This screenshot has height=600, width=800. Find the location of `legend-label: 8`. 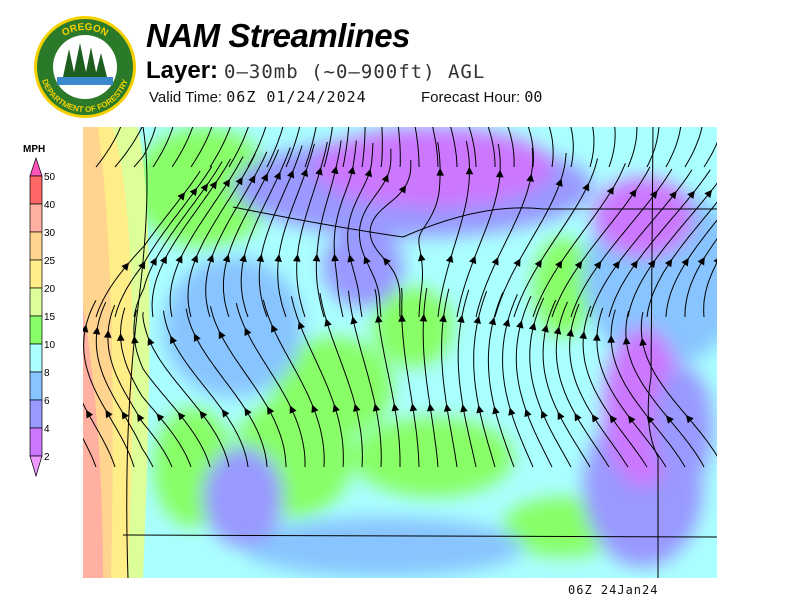

legend-label: 8 is located at coordinates (47, 373).